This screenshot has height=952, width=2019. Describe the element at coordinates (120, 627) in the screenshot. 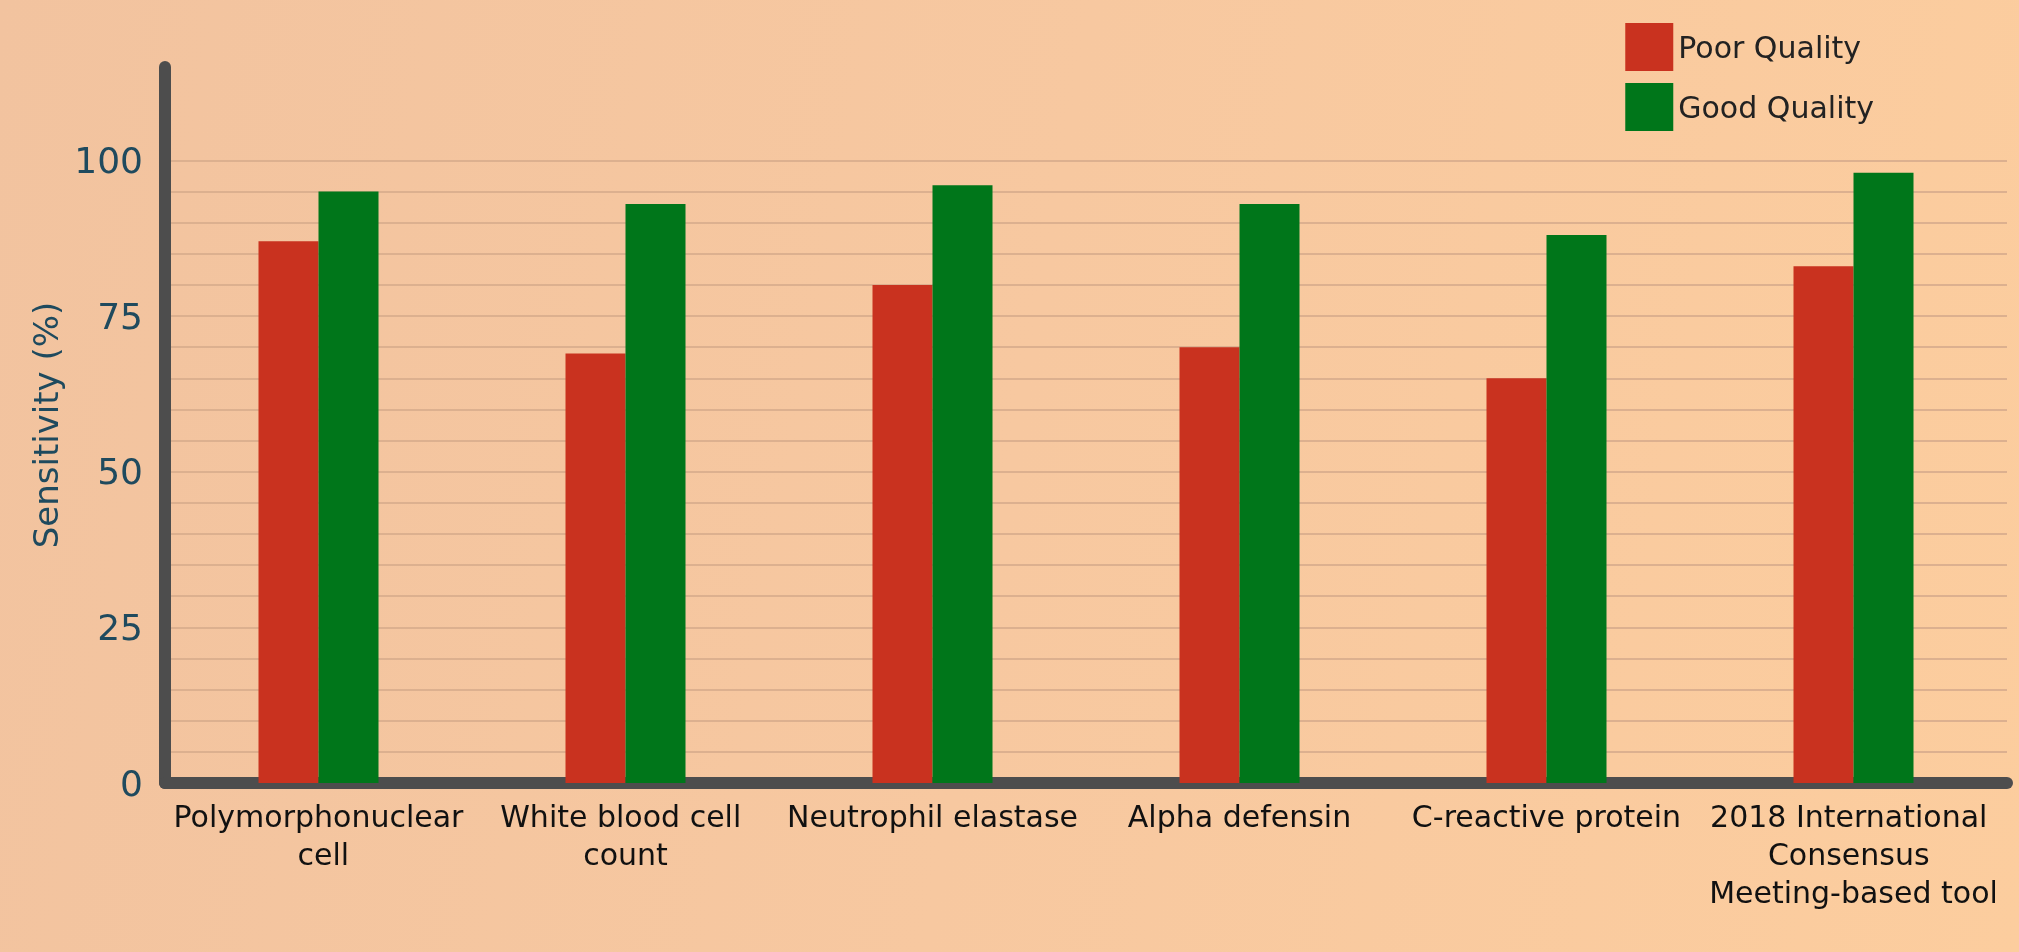

I see `y-tick-label: 25` at that location.